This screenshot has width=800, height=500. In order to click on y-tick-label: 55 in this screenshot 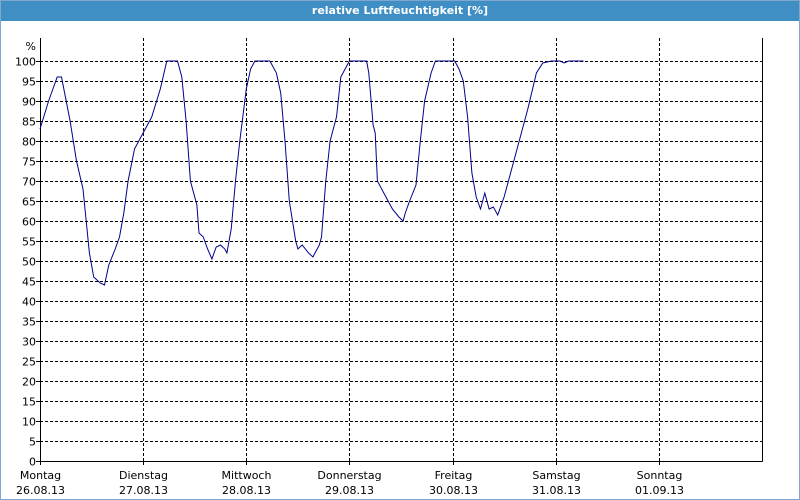, I will do `click(29, 242)`.